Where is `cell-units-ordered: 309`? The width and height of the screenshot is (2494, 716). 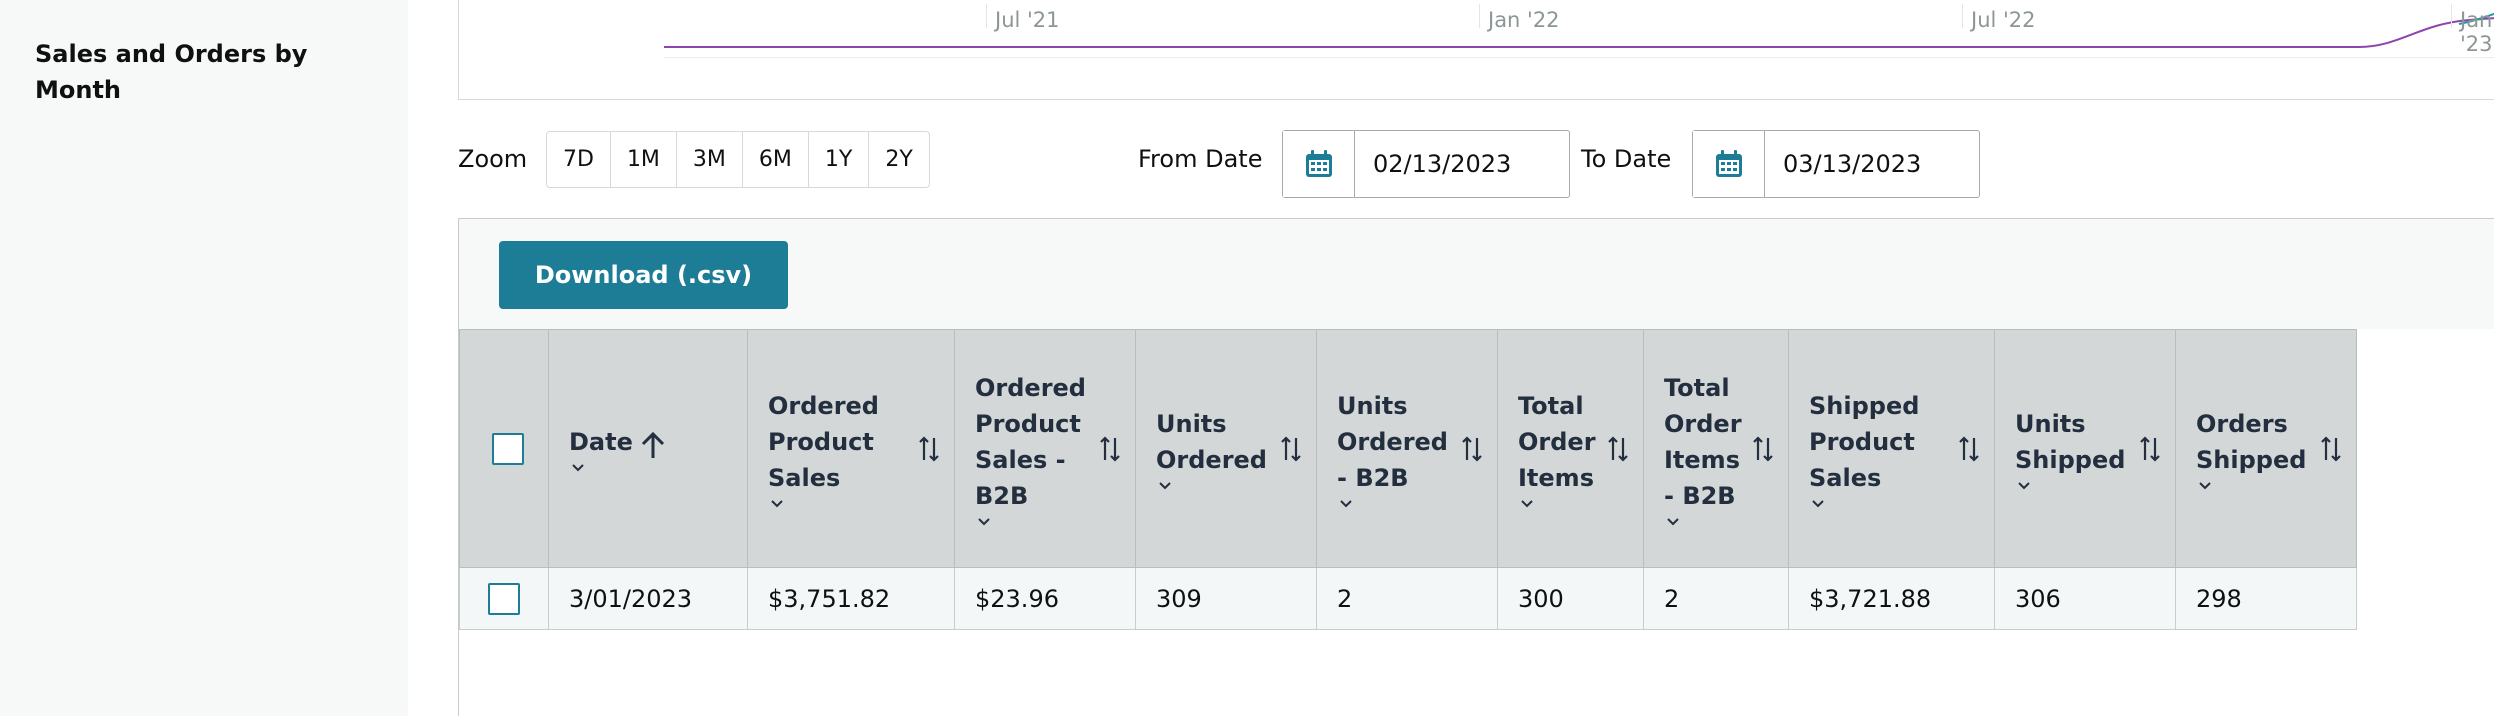
cell-units-ordered: 309 is located at coordinates (1226, 598).